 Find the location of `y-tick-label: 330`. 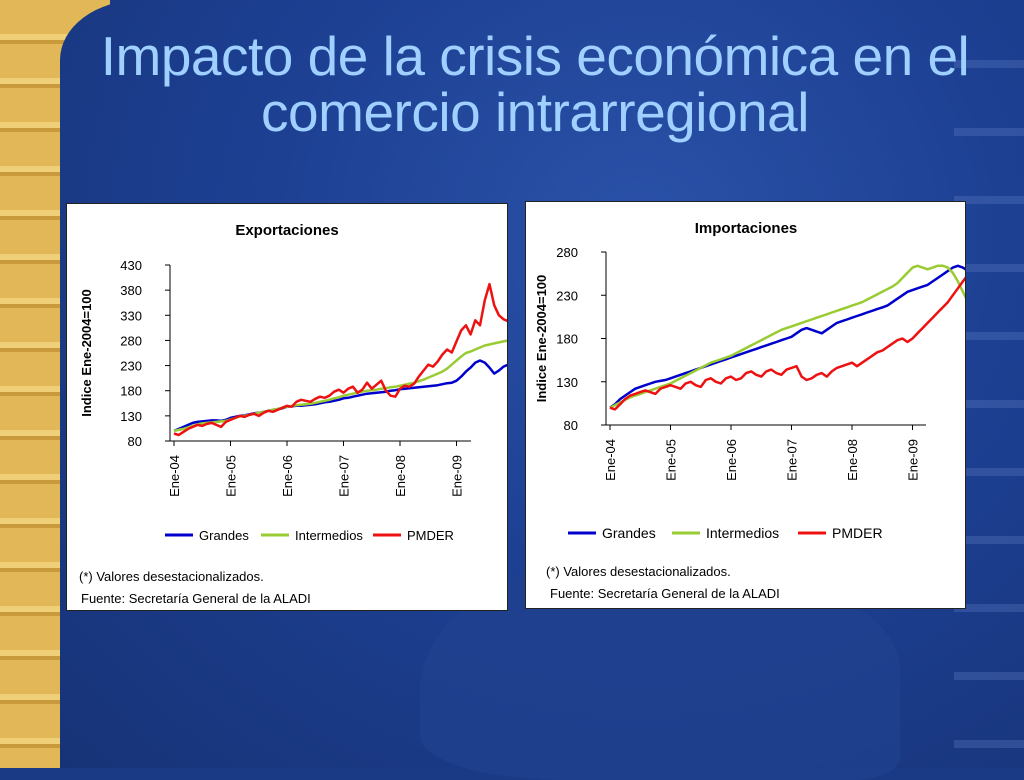

y-tick-label: 330 is located at coordinates (131, 315).